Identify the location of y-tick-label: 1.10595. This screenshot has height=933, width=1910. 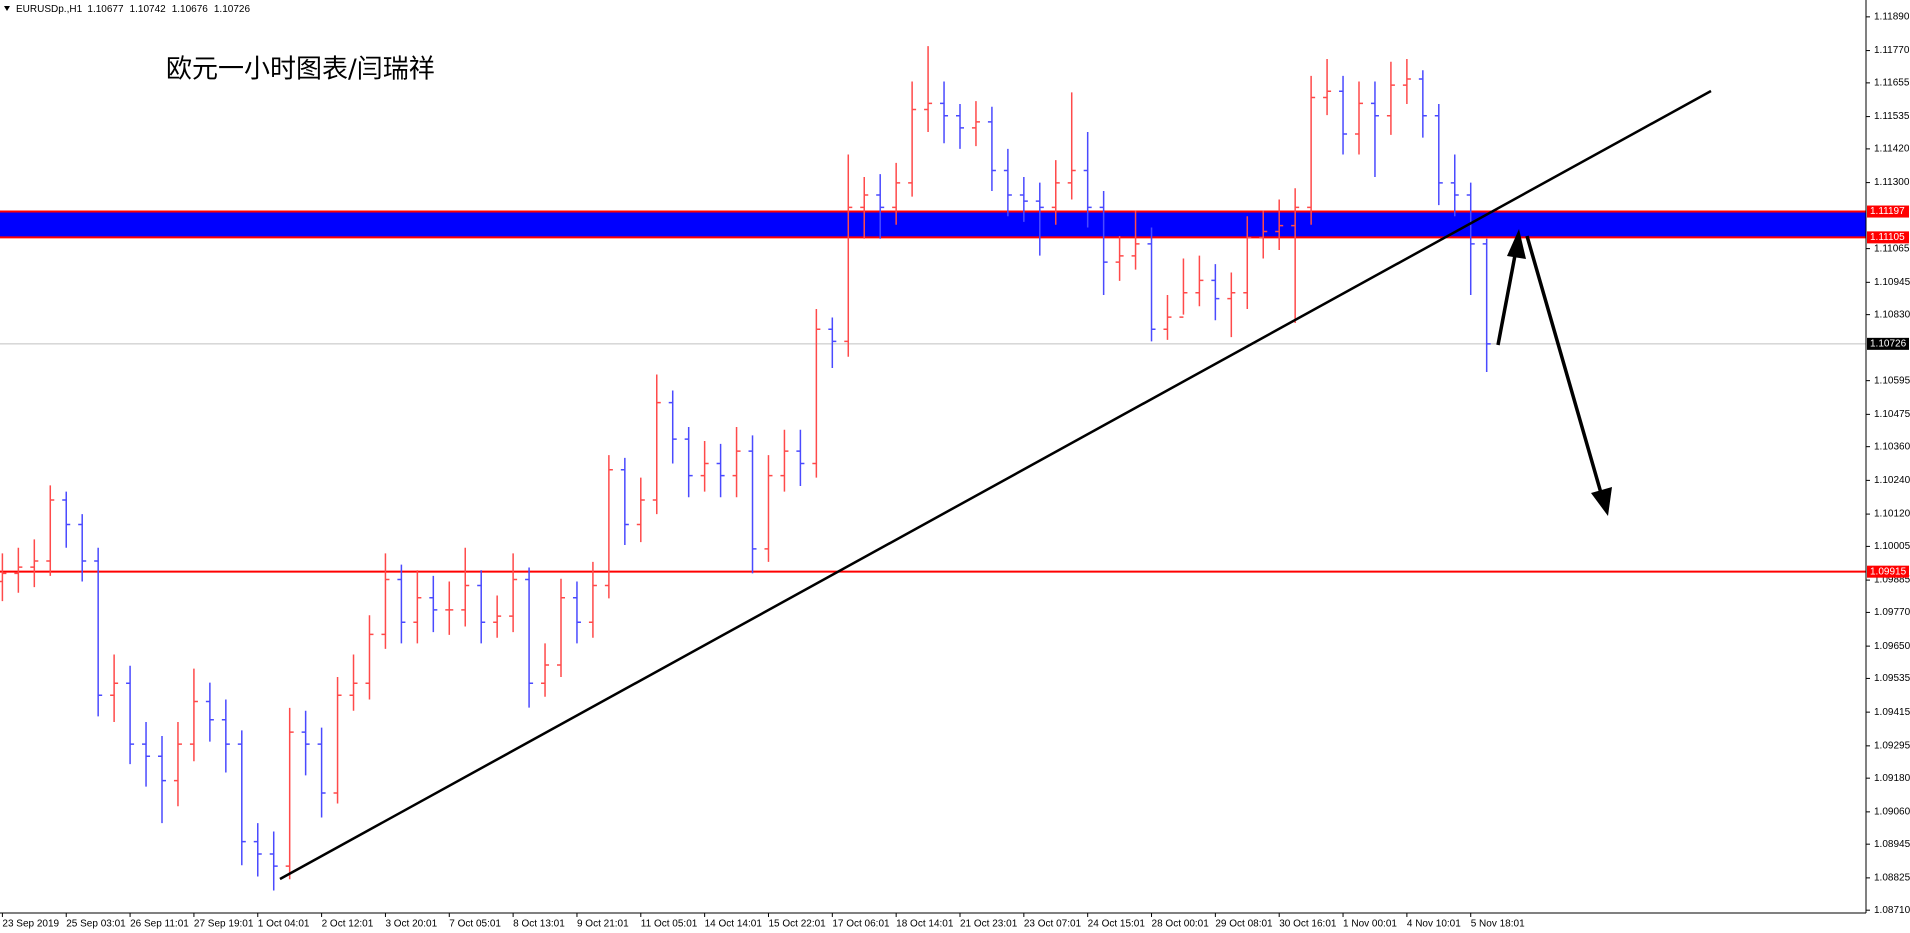
(1892, 380).